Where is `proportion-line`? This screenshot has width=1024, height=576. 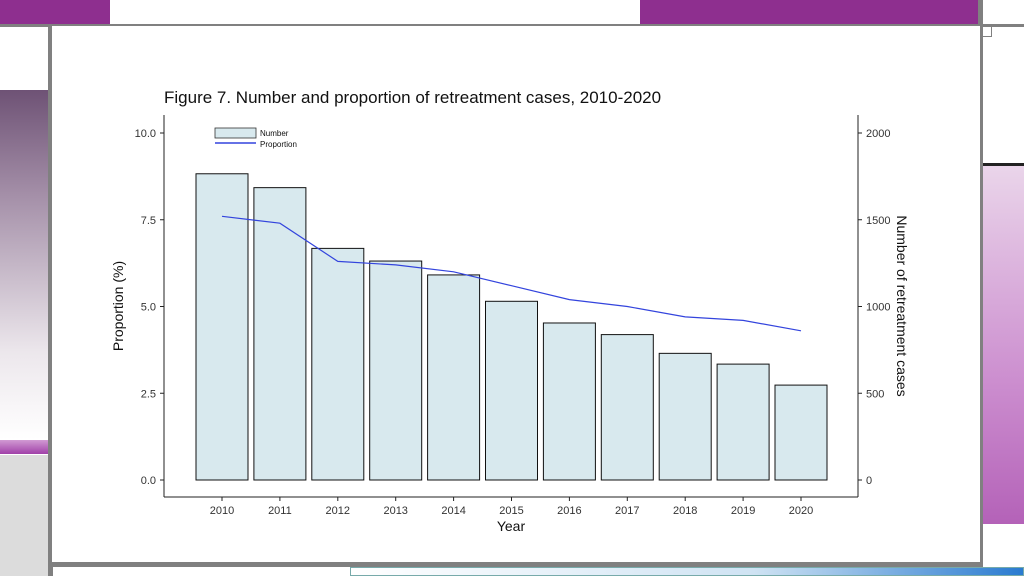 proportion-line is located at coordinates (511, 273).